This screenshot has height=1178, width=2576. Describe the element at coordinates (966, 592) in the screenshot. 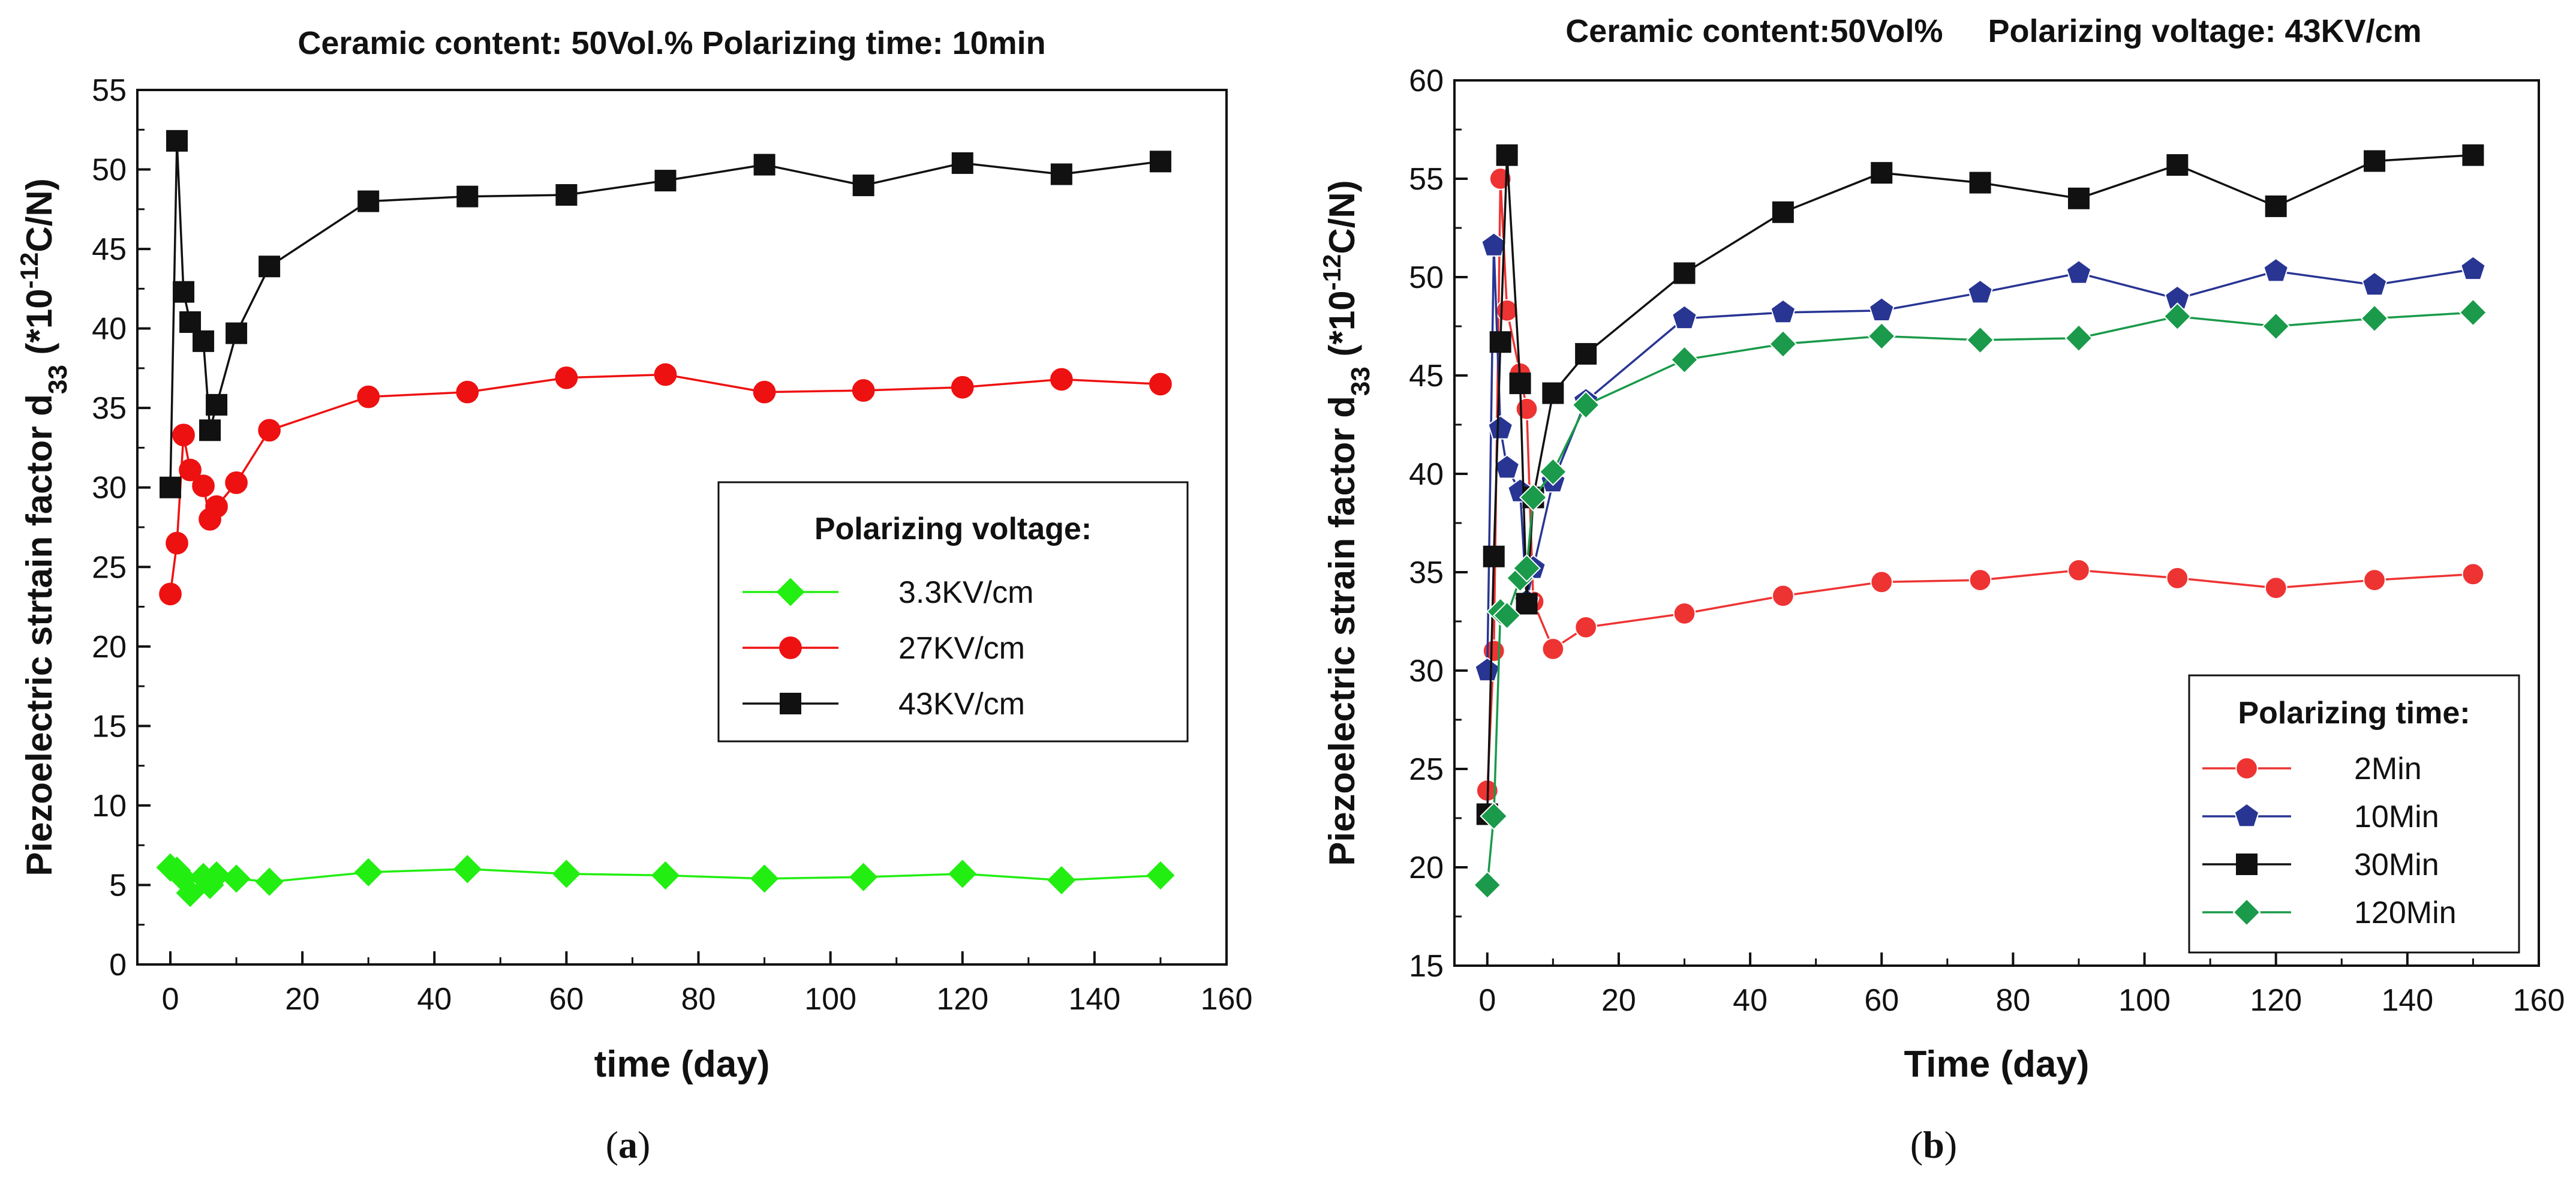

I see `legend-item-label: 3.3KV/cm` at that location.